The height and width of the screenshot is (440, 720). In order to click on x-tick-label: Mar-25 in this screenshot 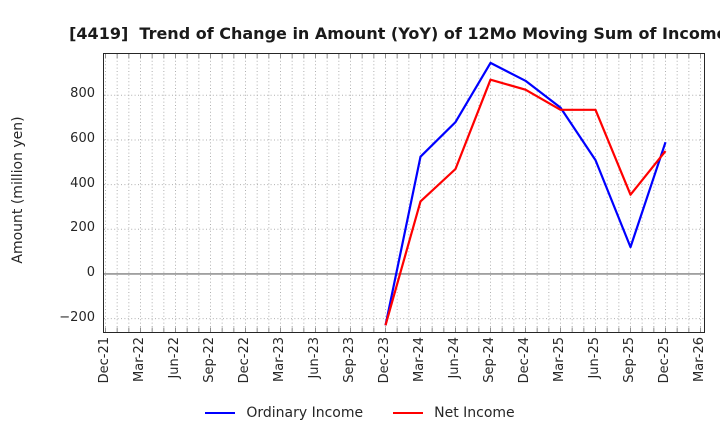, I will do `click(559, 359)`.